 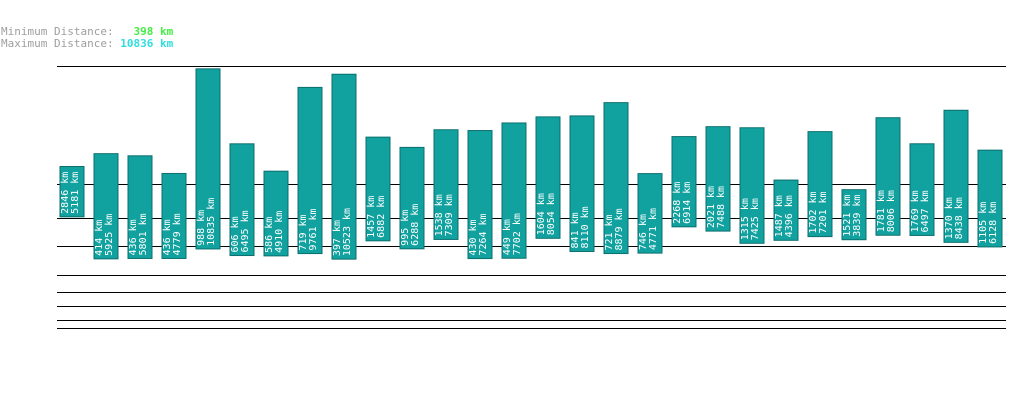 I want to click on bar-label-high: 6495 km, so click(x=245, y=231).